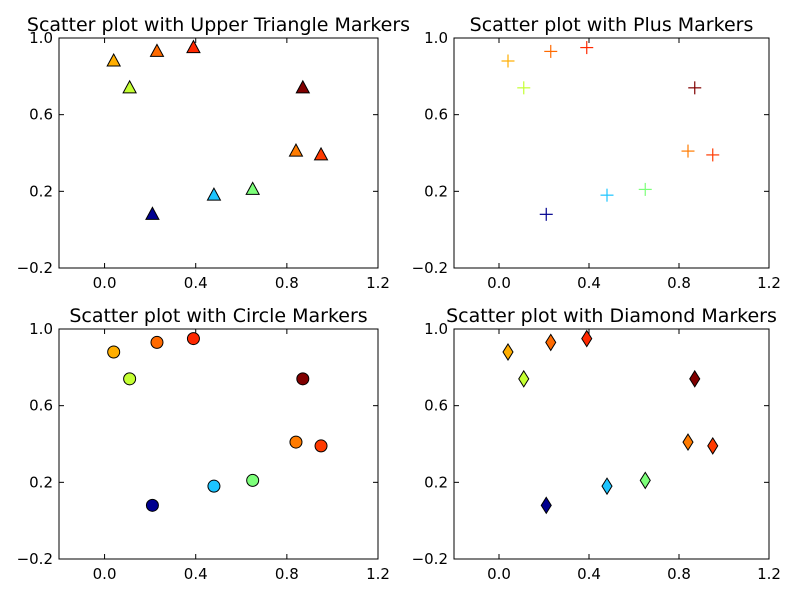 The height and width of the screenshot is (600, 800). What do you see at coordinates (611, 316) in the screenshot?
I see `chart-title: Scatter plot with Diamond Markers` at bounding box center [611, 316].